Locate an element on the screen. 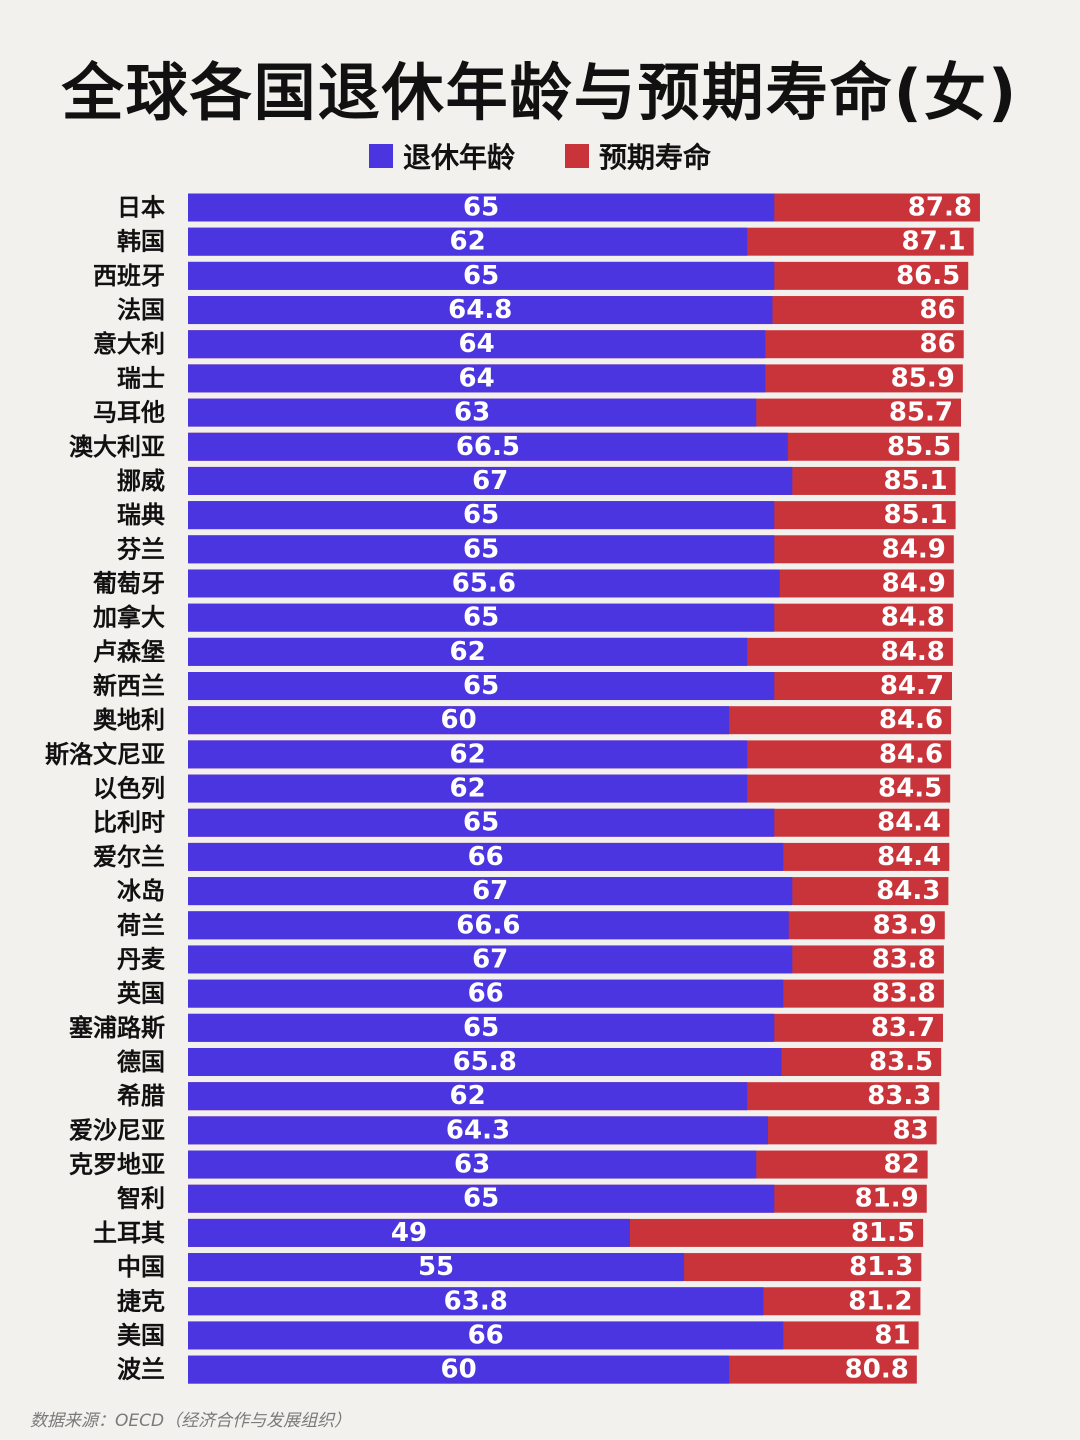 Image resolution: width=1080 pixels, height=1440 pixels. category-label: 克罗地亚 is located at coordinates (117, 1165).